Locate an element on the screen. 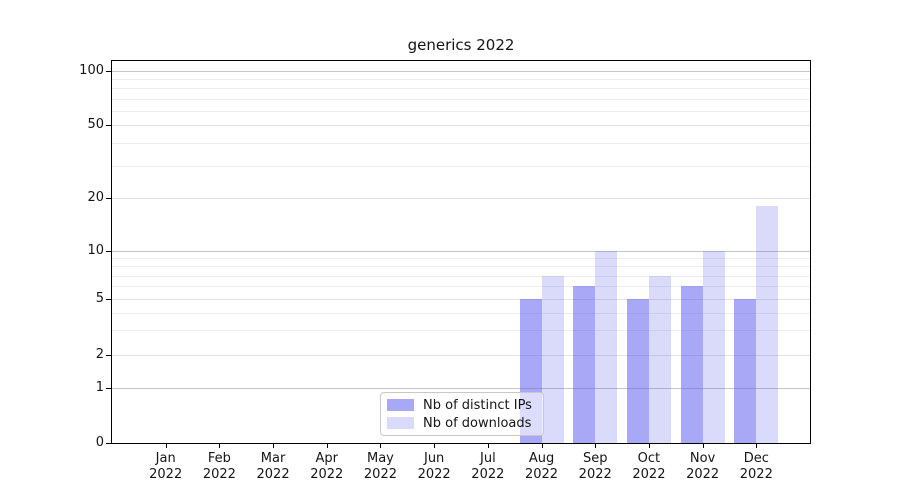 The image size is (900, 500). x-tick-label: Feb 2022 is located at coordinates (219, 466).